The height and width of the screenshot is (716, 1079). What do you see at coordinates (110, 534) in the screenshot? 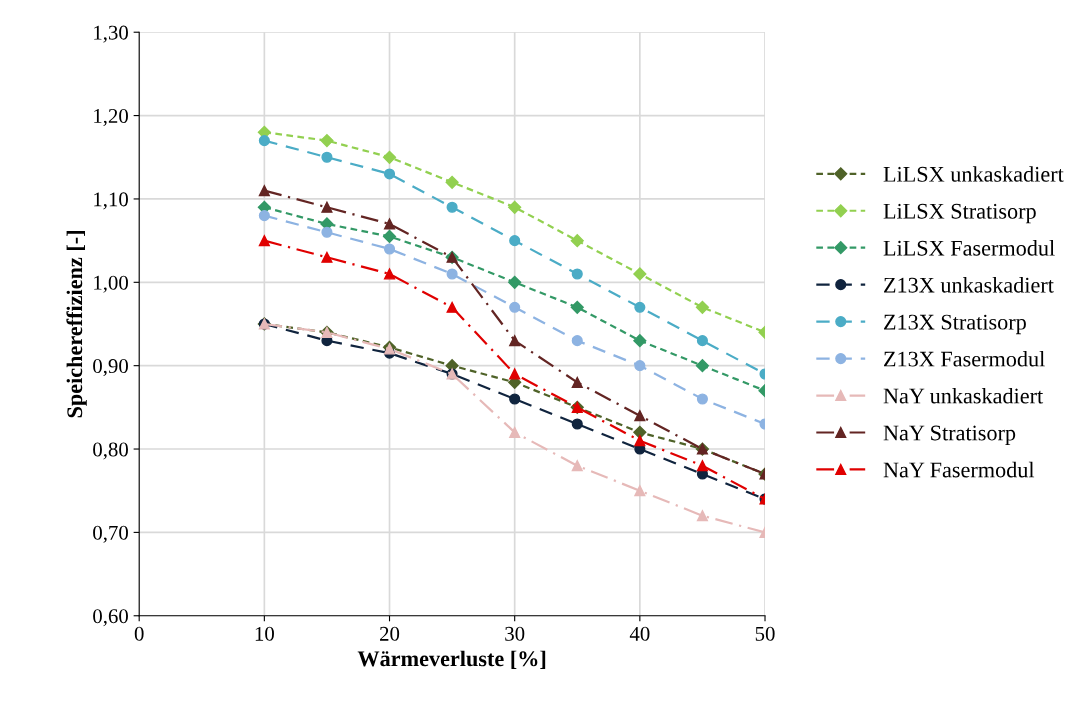
I see `y-tick-label: 0,70` at bounding box center [110, 534].